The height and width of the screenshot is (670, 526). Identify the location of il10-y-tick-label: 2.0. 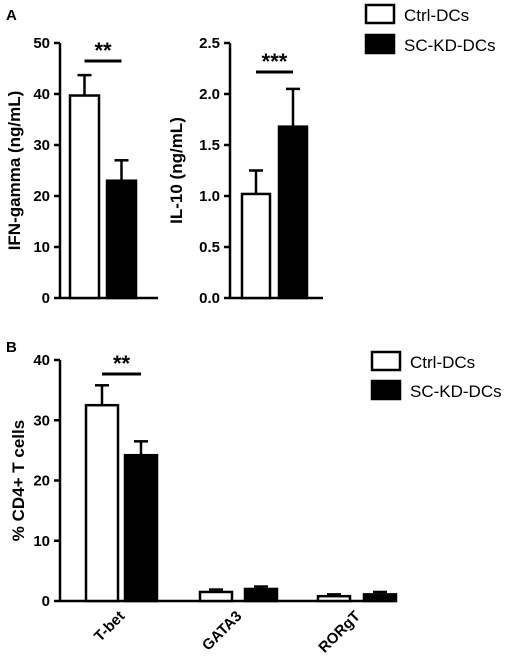
(209, 94).